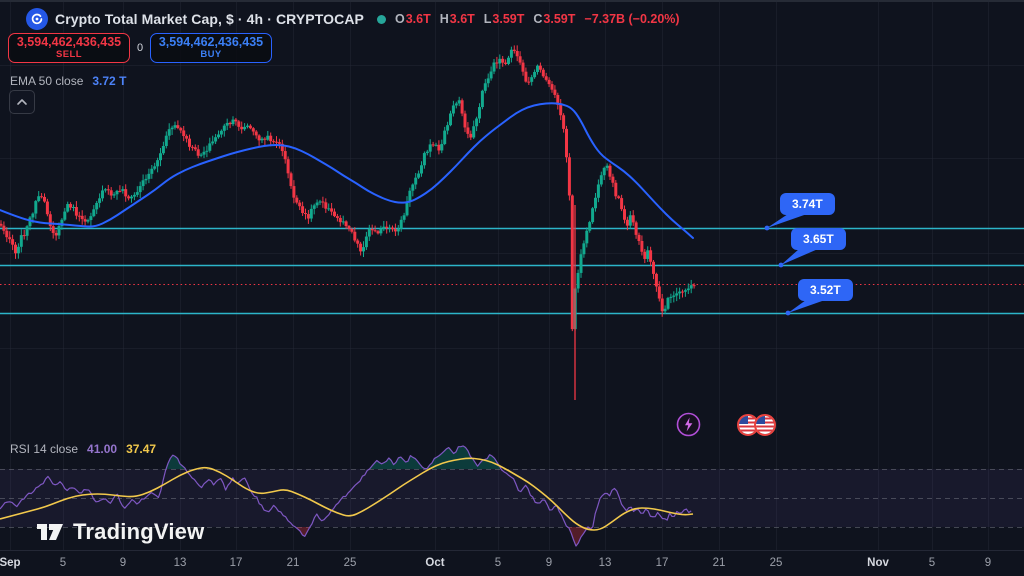  Describe the element at coordinates (381, 19) in the screenshot. I see `market-status-dot` at that location.